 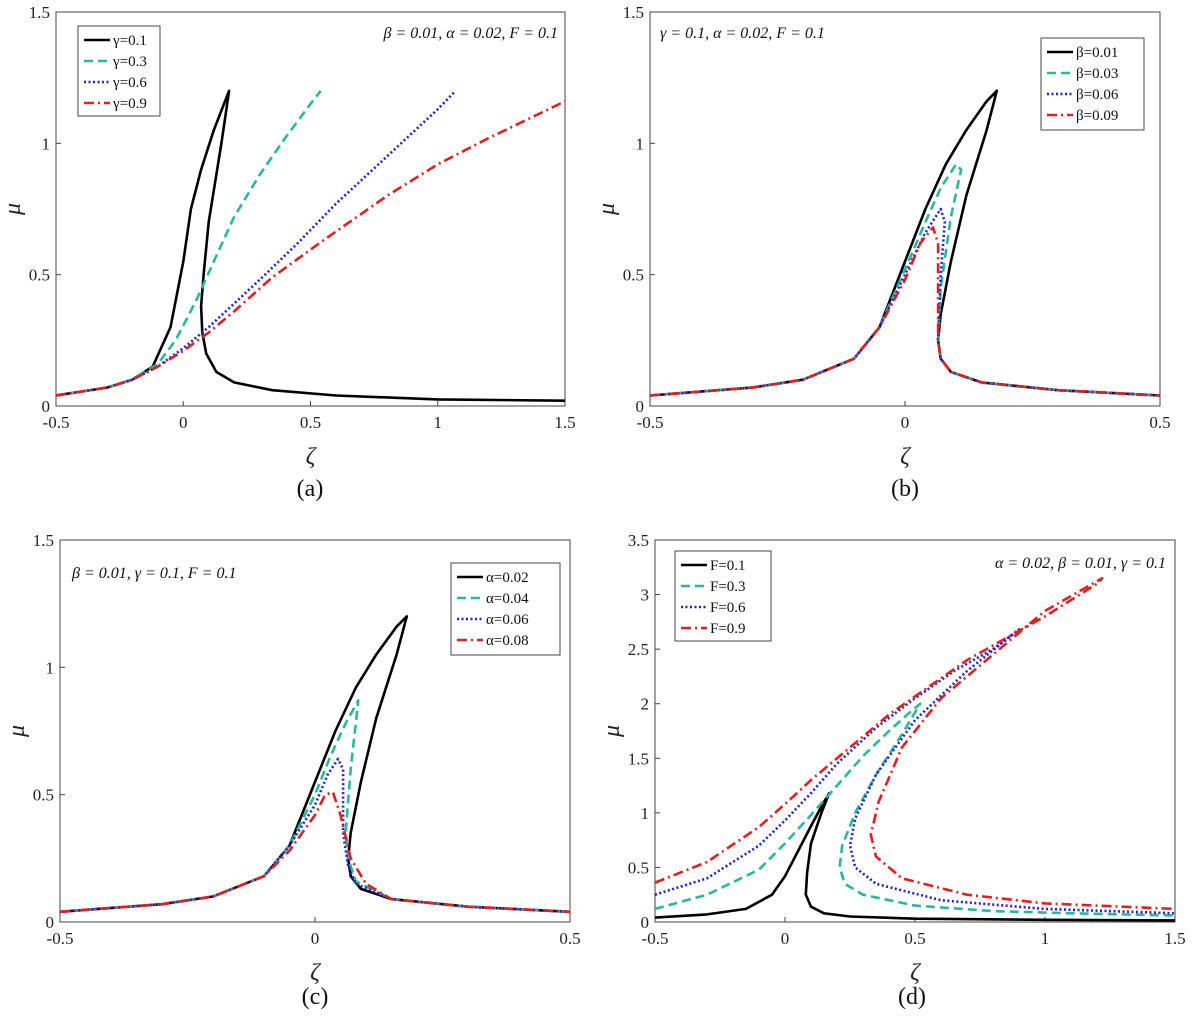 I want to click on panel-caption: (d), so click(x=912, y=997).